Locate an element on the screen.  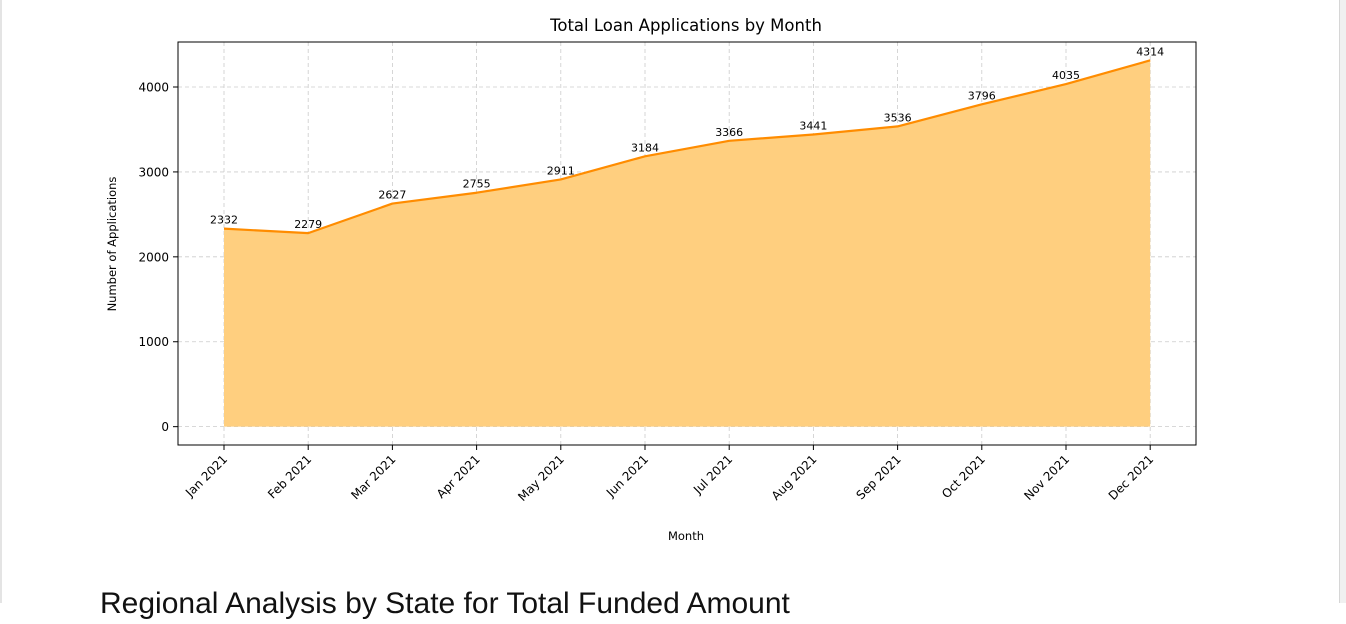
data-label: 2911 is located at coordinates (561, 170).